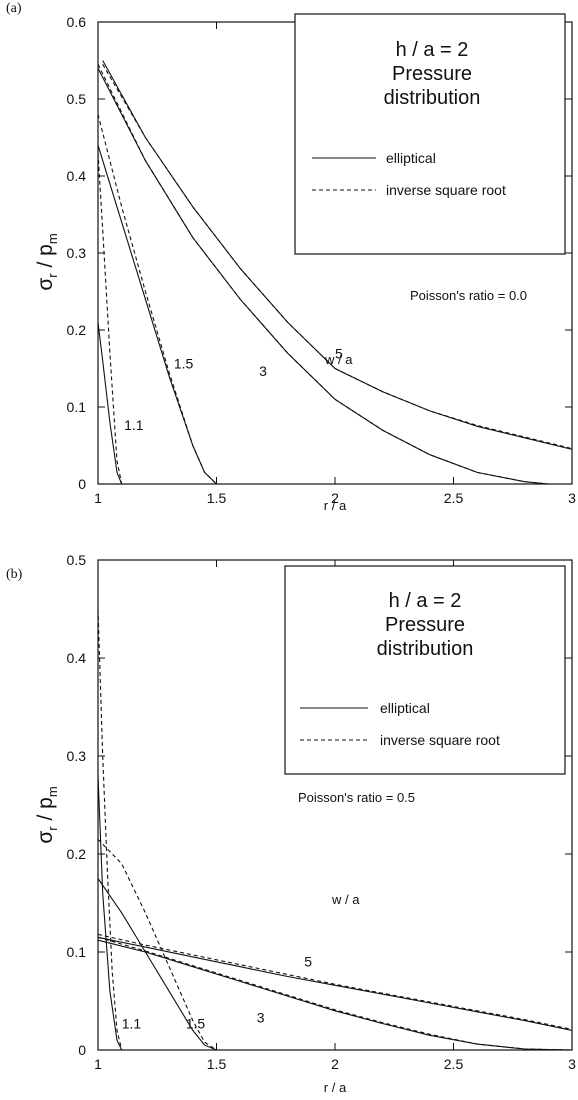 This screenshot has width=578, height=1100. I want to click on curve-wa-5-solid, so click(335, 983).